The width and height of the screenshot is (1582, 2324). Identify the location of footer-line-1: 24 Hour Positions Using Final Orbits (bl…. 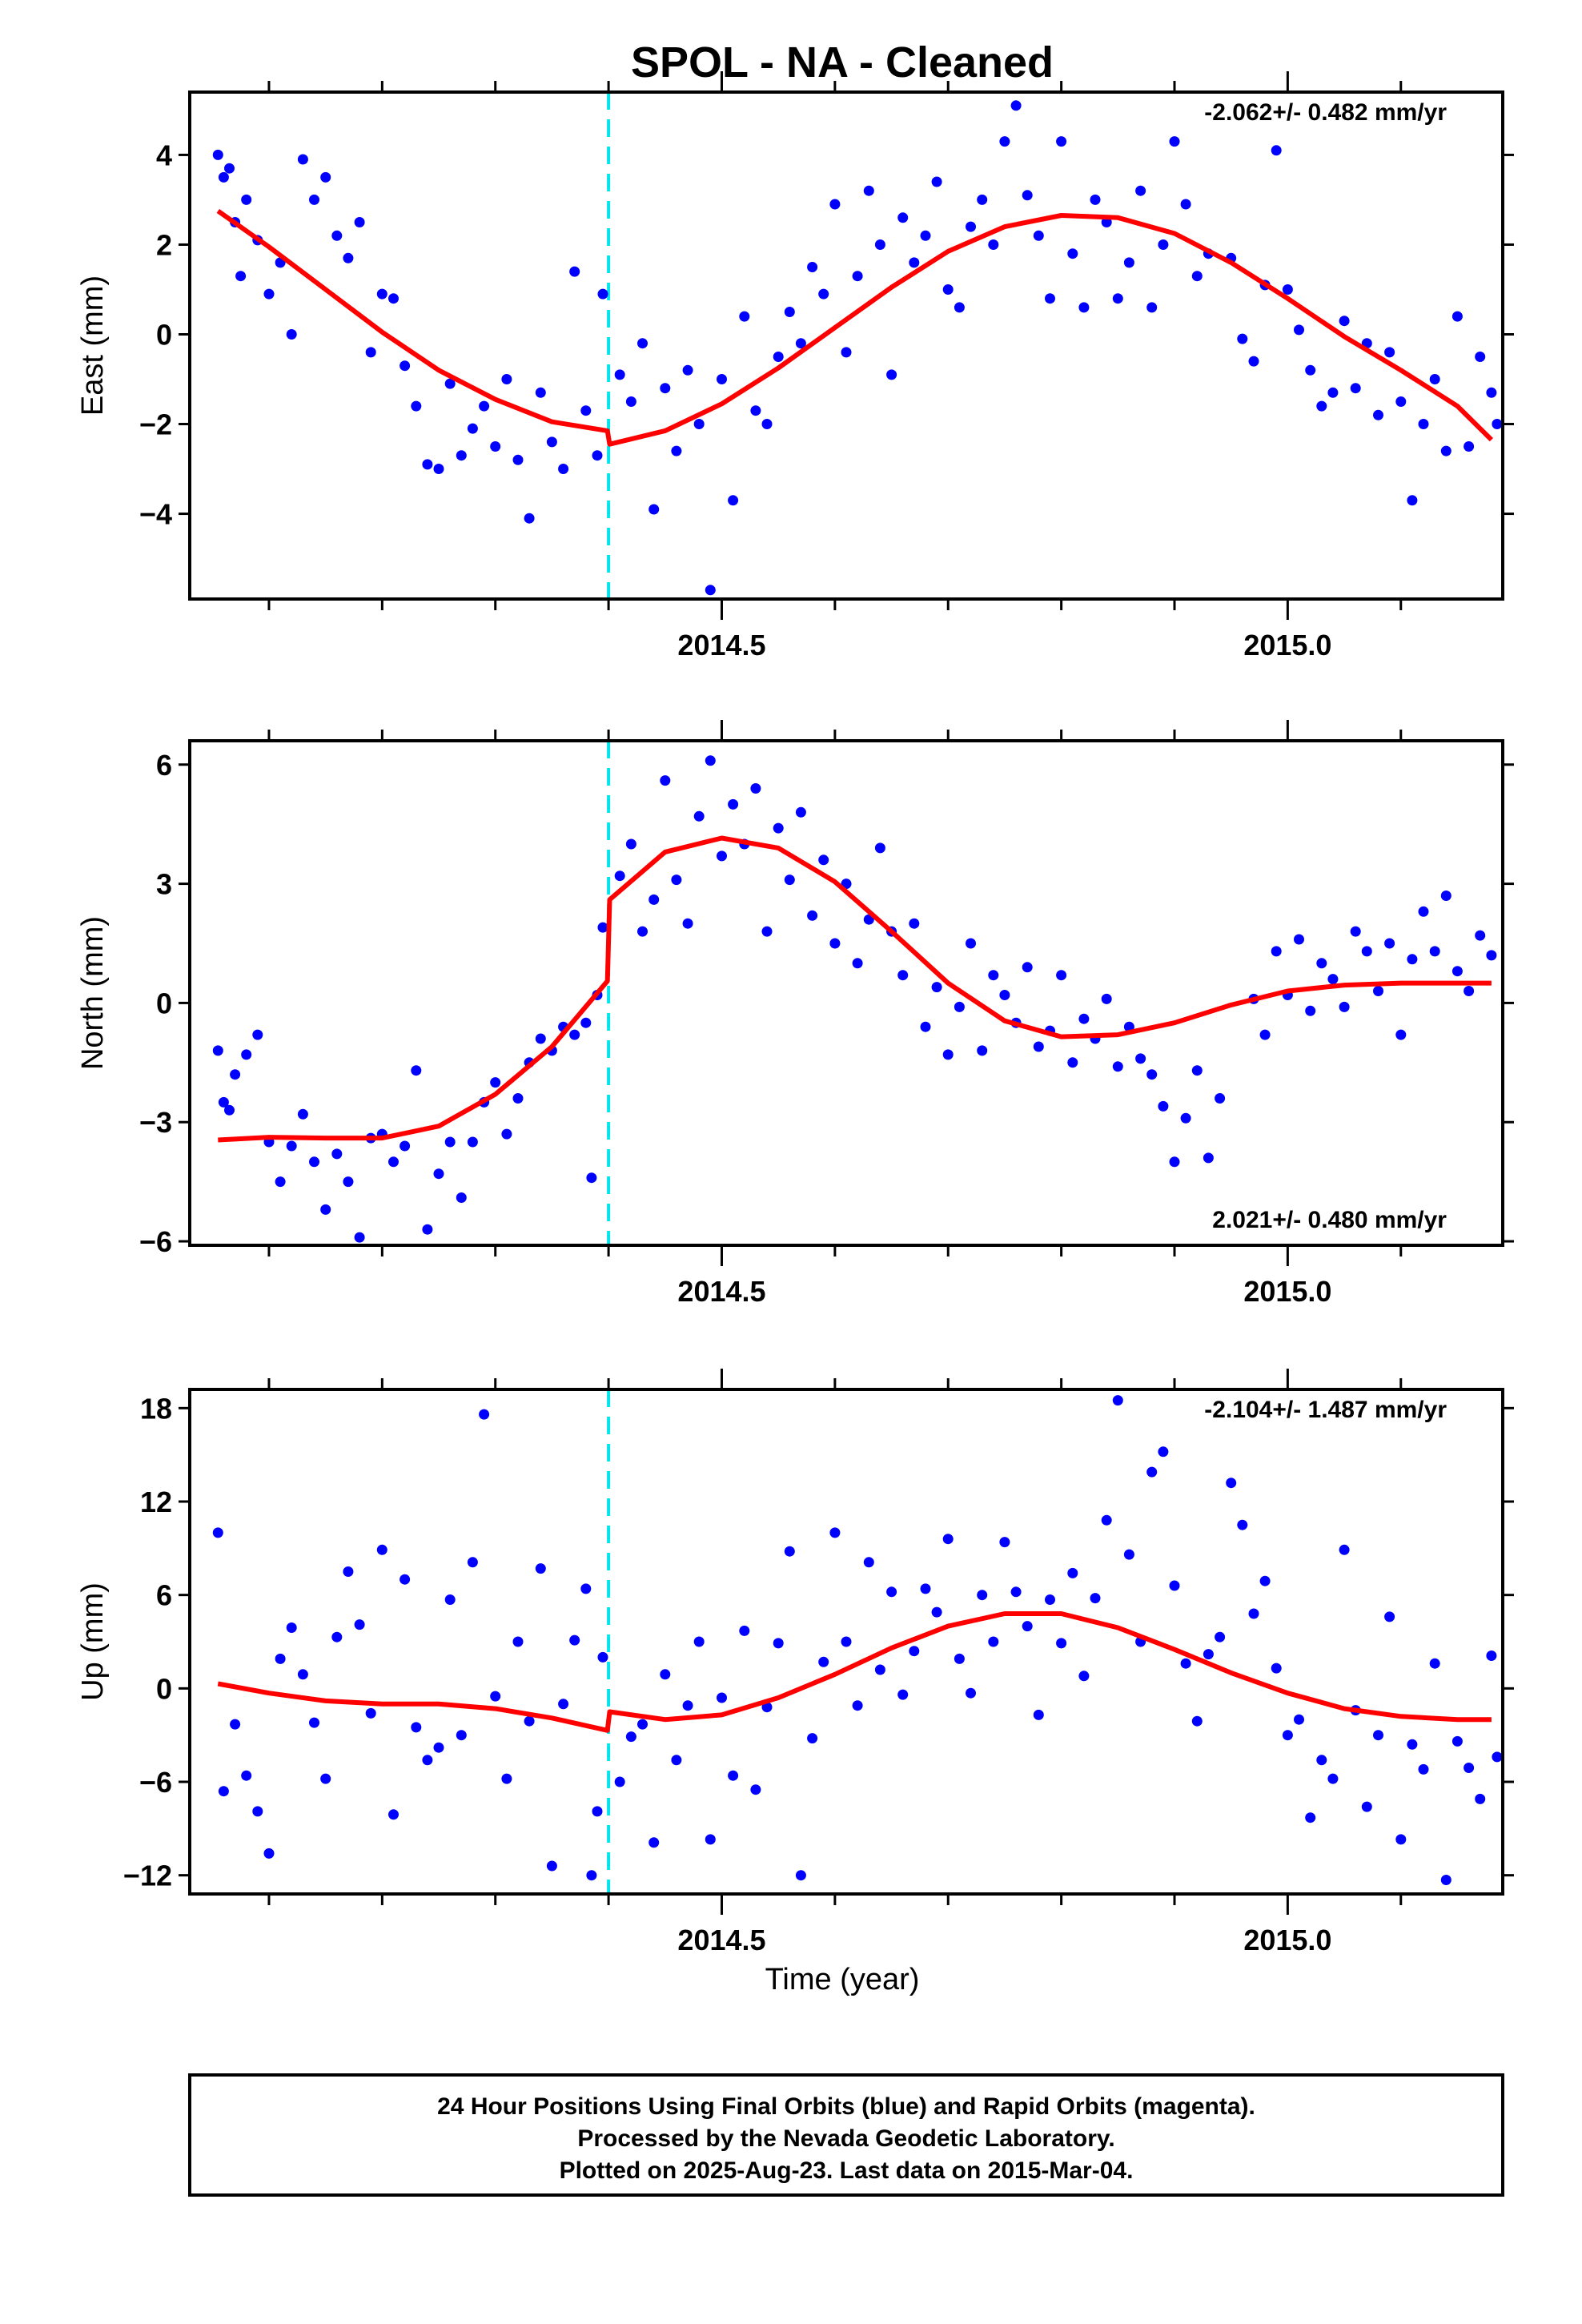
(846, 2106).